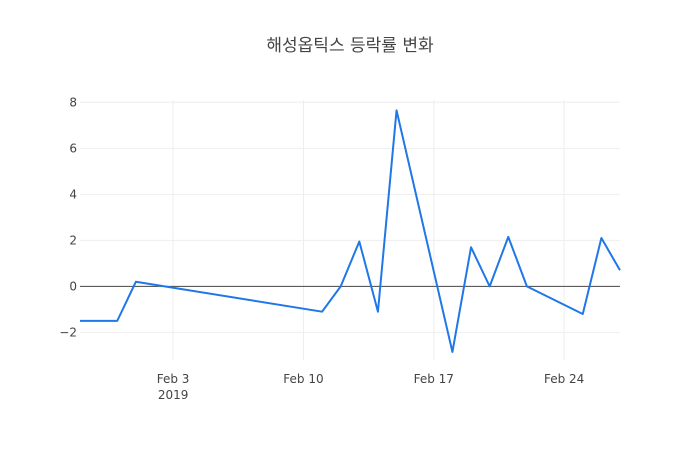 This screenshot has width=700, height=450. What do you see at coordinates (73, 102) in the screenshot?
I see `y-tick-label: 8` at bounding box center [73, 102].